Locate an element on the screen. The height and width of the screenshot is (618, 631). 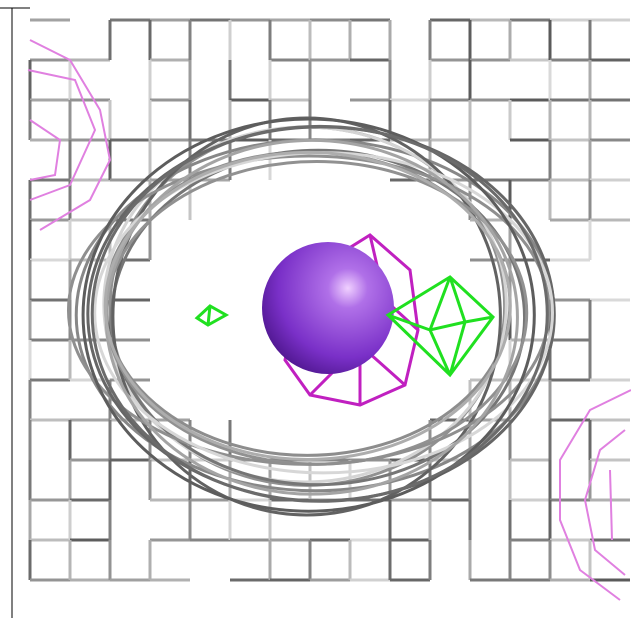
green-octahedron is located at coordinates (440, 326).